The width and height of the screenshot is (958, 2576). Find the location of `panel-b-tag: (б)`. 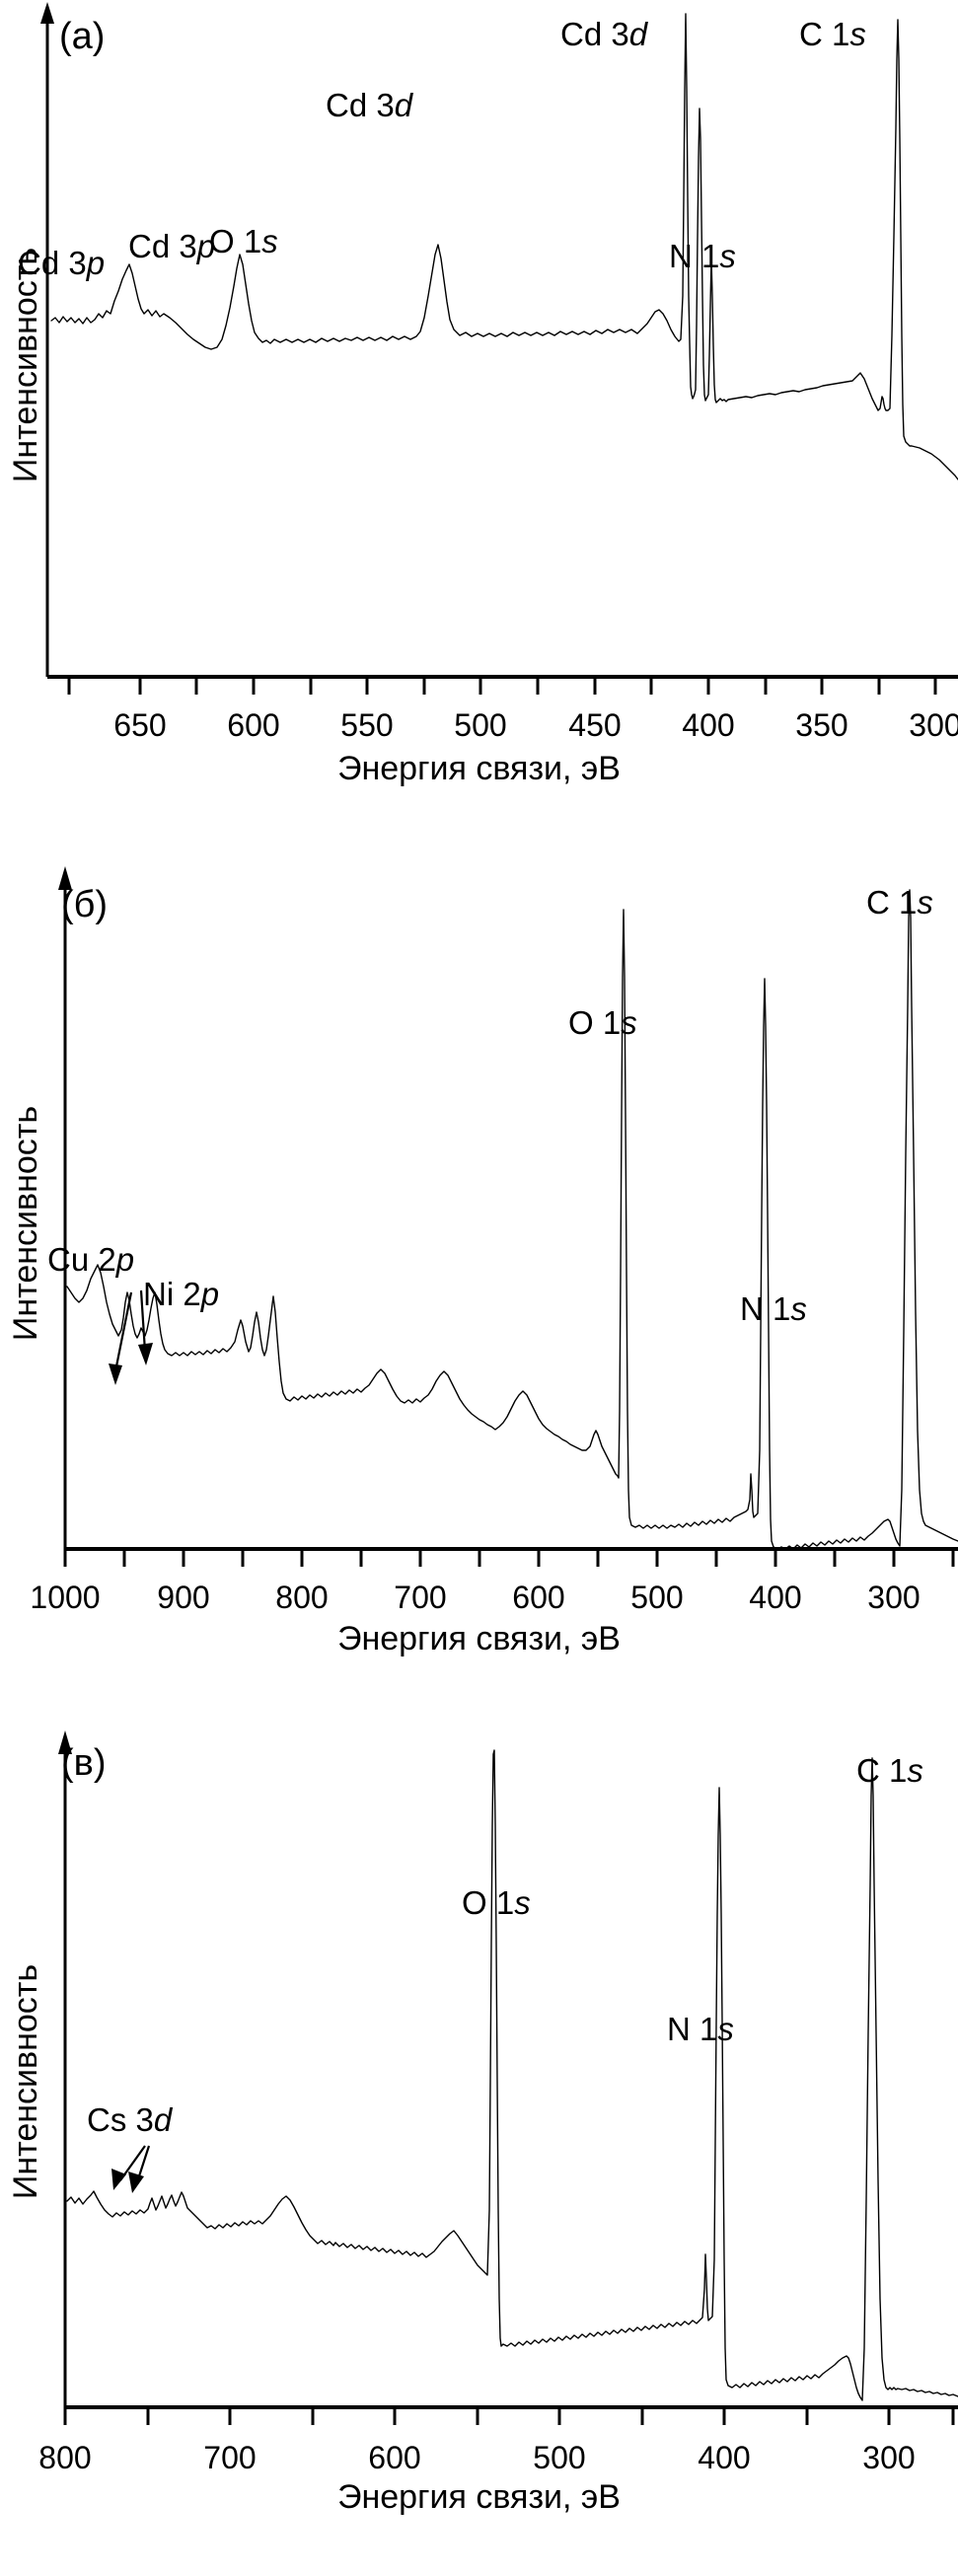

panel-b-tag: (б) is located at coordinates (85, 904).